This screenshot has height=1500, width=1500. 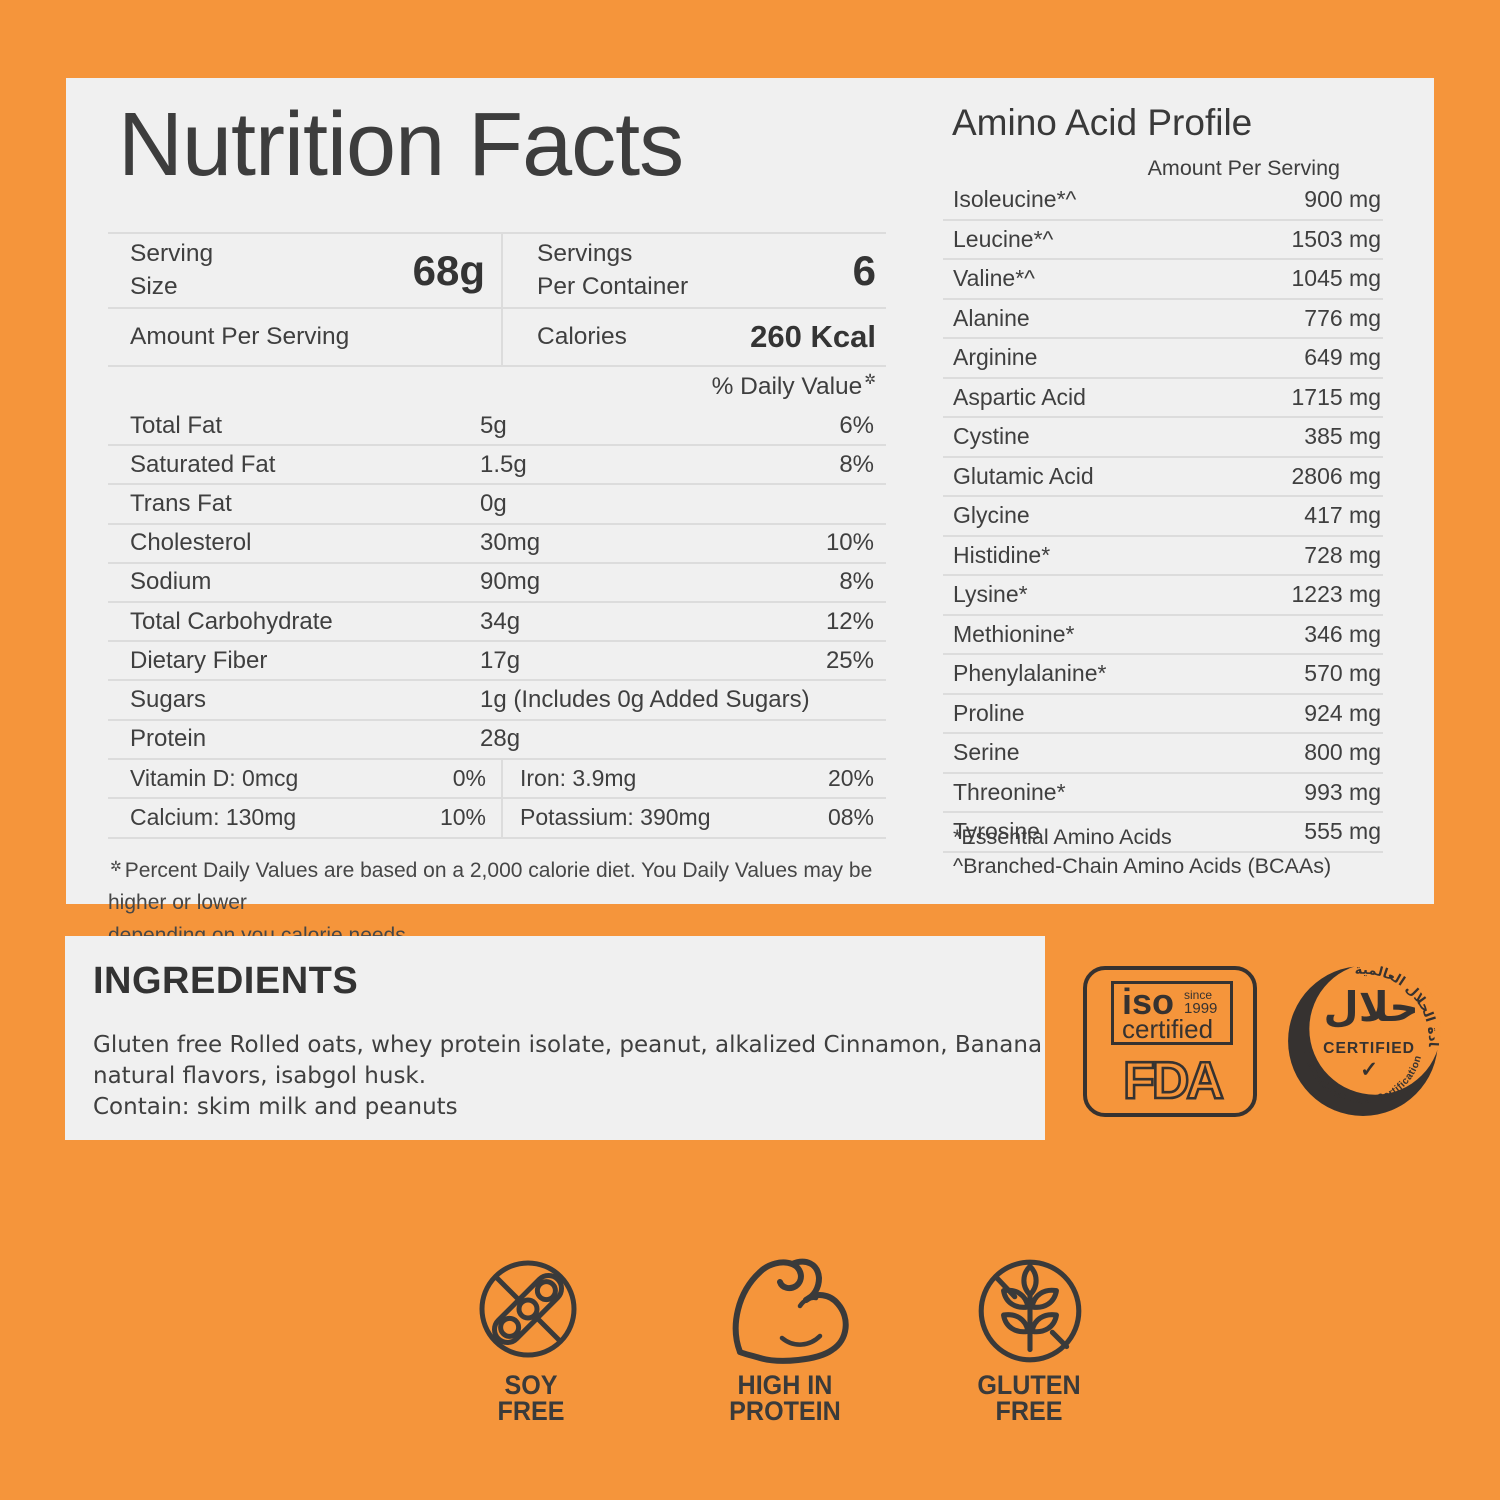 What do you see at coordinates (615, 817) in the screenshot?
I see `vitamin-label: Potassium: 390mg` at bounding box center [615, 817].